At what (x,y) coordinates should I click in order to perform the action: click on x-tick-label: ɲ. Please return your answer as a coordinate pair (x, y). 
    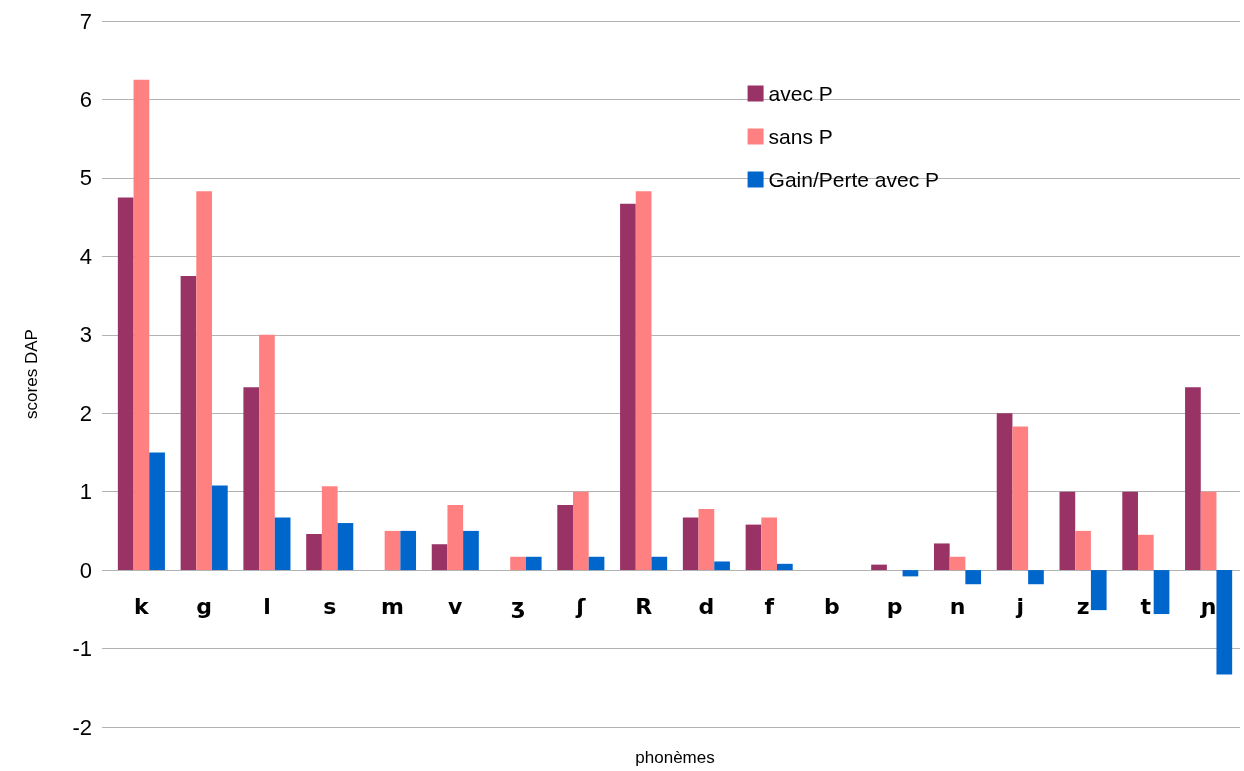
    Looking at the image, I should click on (1208, 606).